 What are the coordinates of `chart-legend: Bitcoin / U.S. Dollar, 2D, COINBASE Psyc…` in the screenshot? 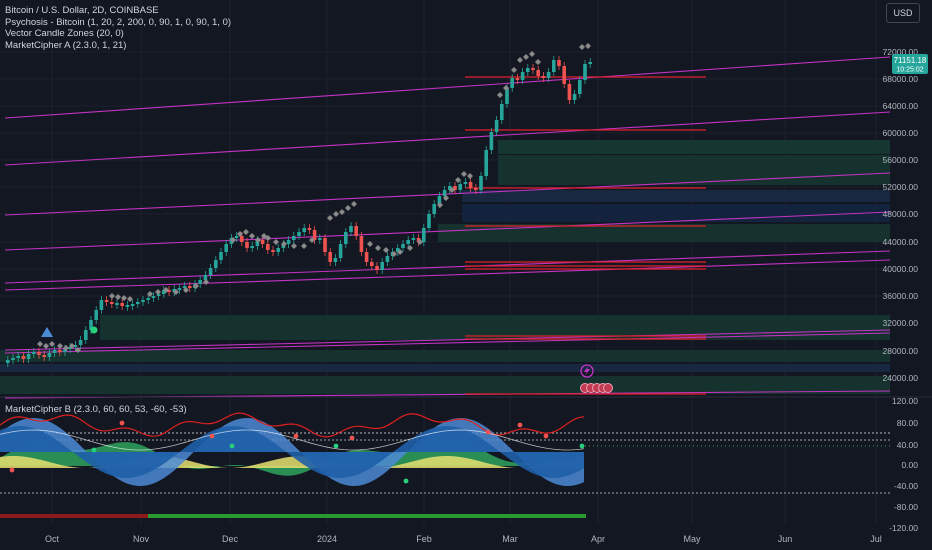 It's located at (118, 28).